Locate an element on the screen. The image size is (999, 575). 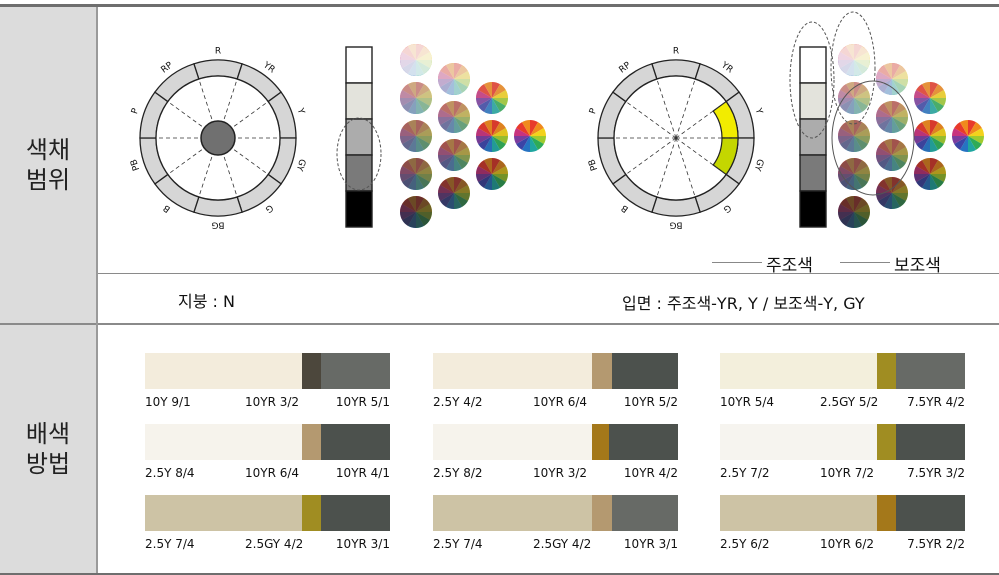
combo-label: 10YR 3/2 is located at coordinates (560, 473).